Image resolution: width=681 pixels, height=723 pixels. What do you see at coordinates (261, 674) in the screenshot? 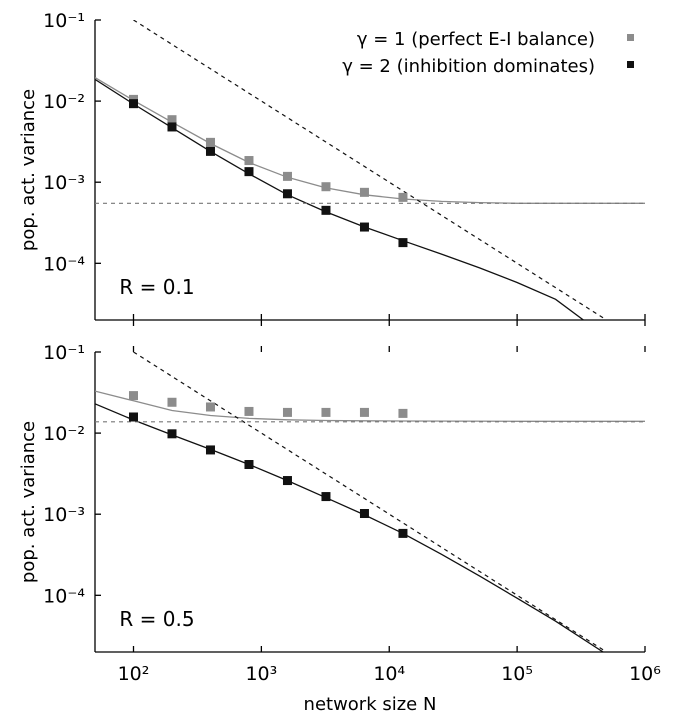
I see `x-tick-label: 10³` at bounding box center [261, 674].